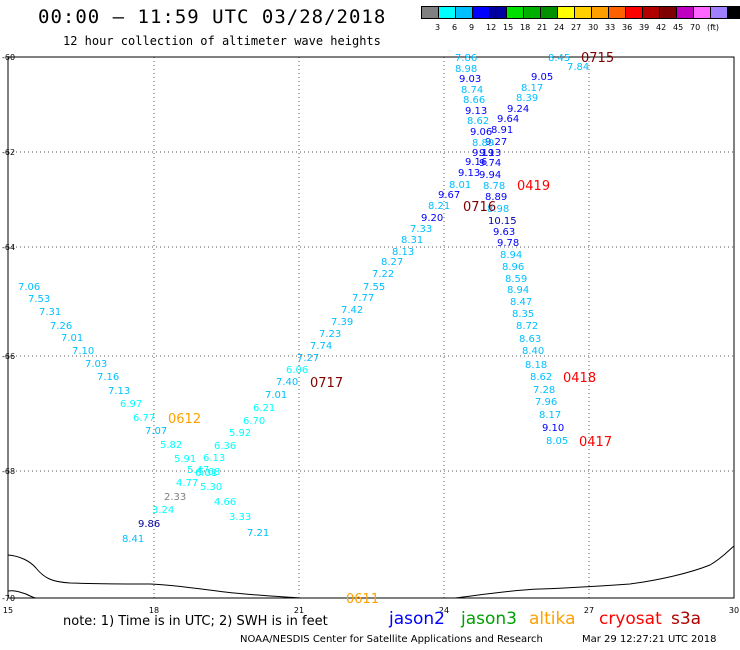  Describe the element at coordinates (308, 358) in the screenshot. I see `wave-height-value: 7.27` at that location.